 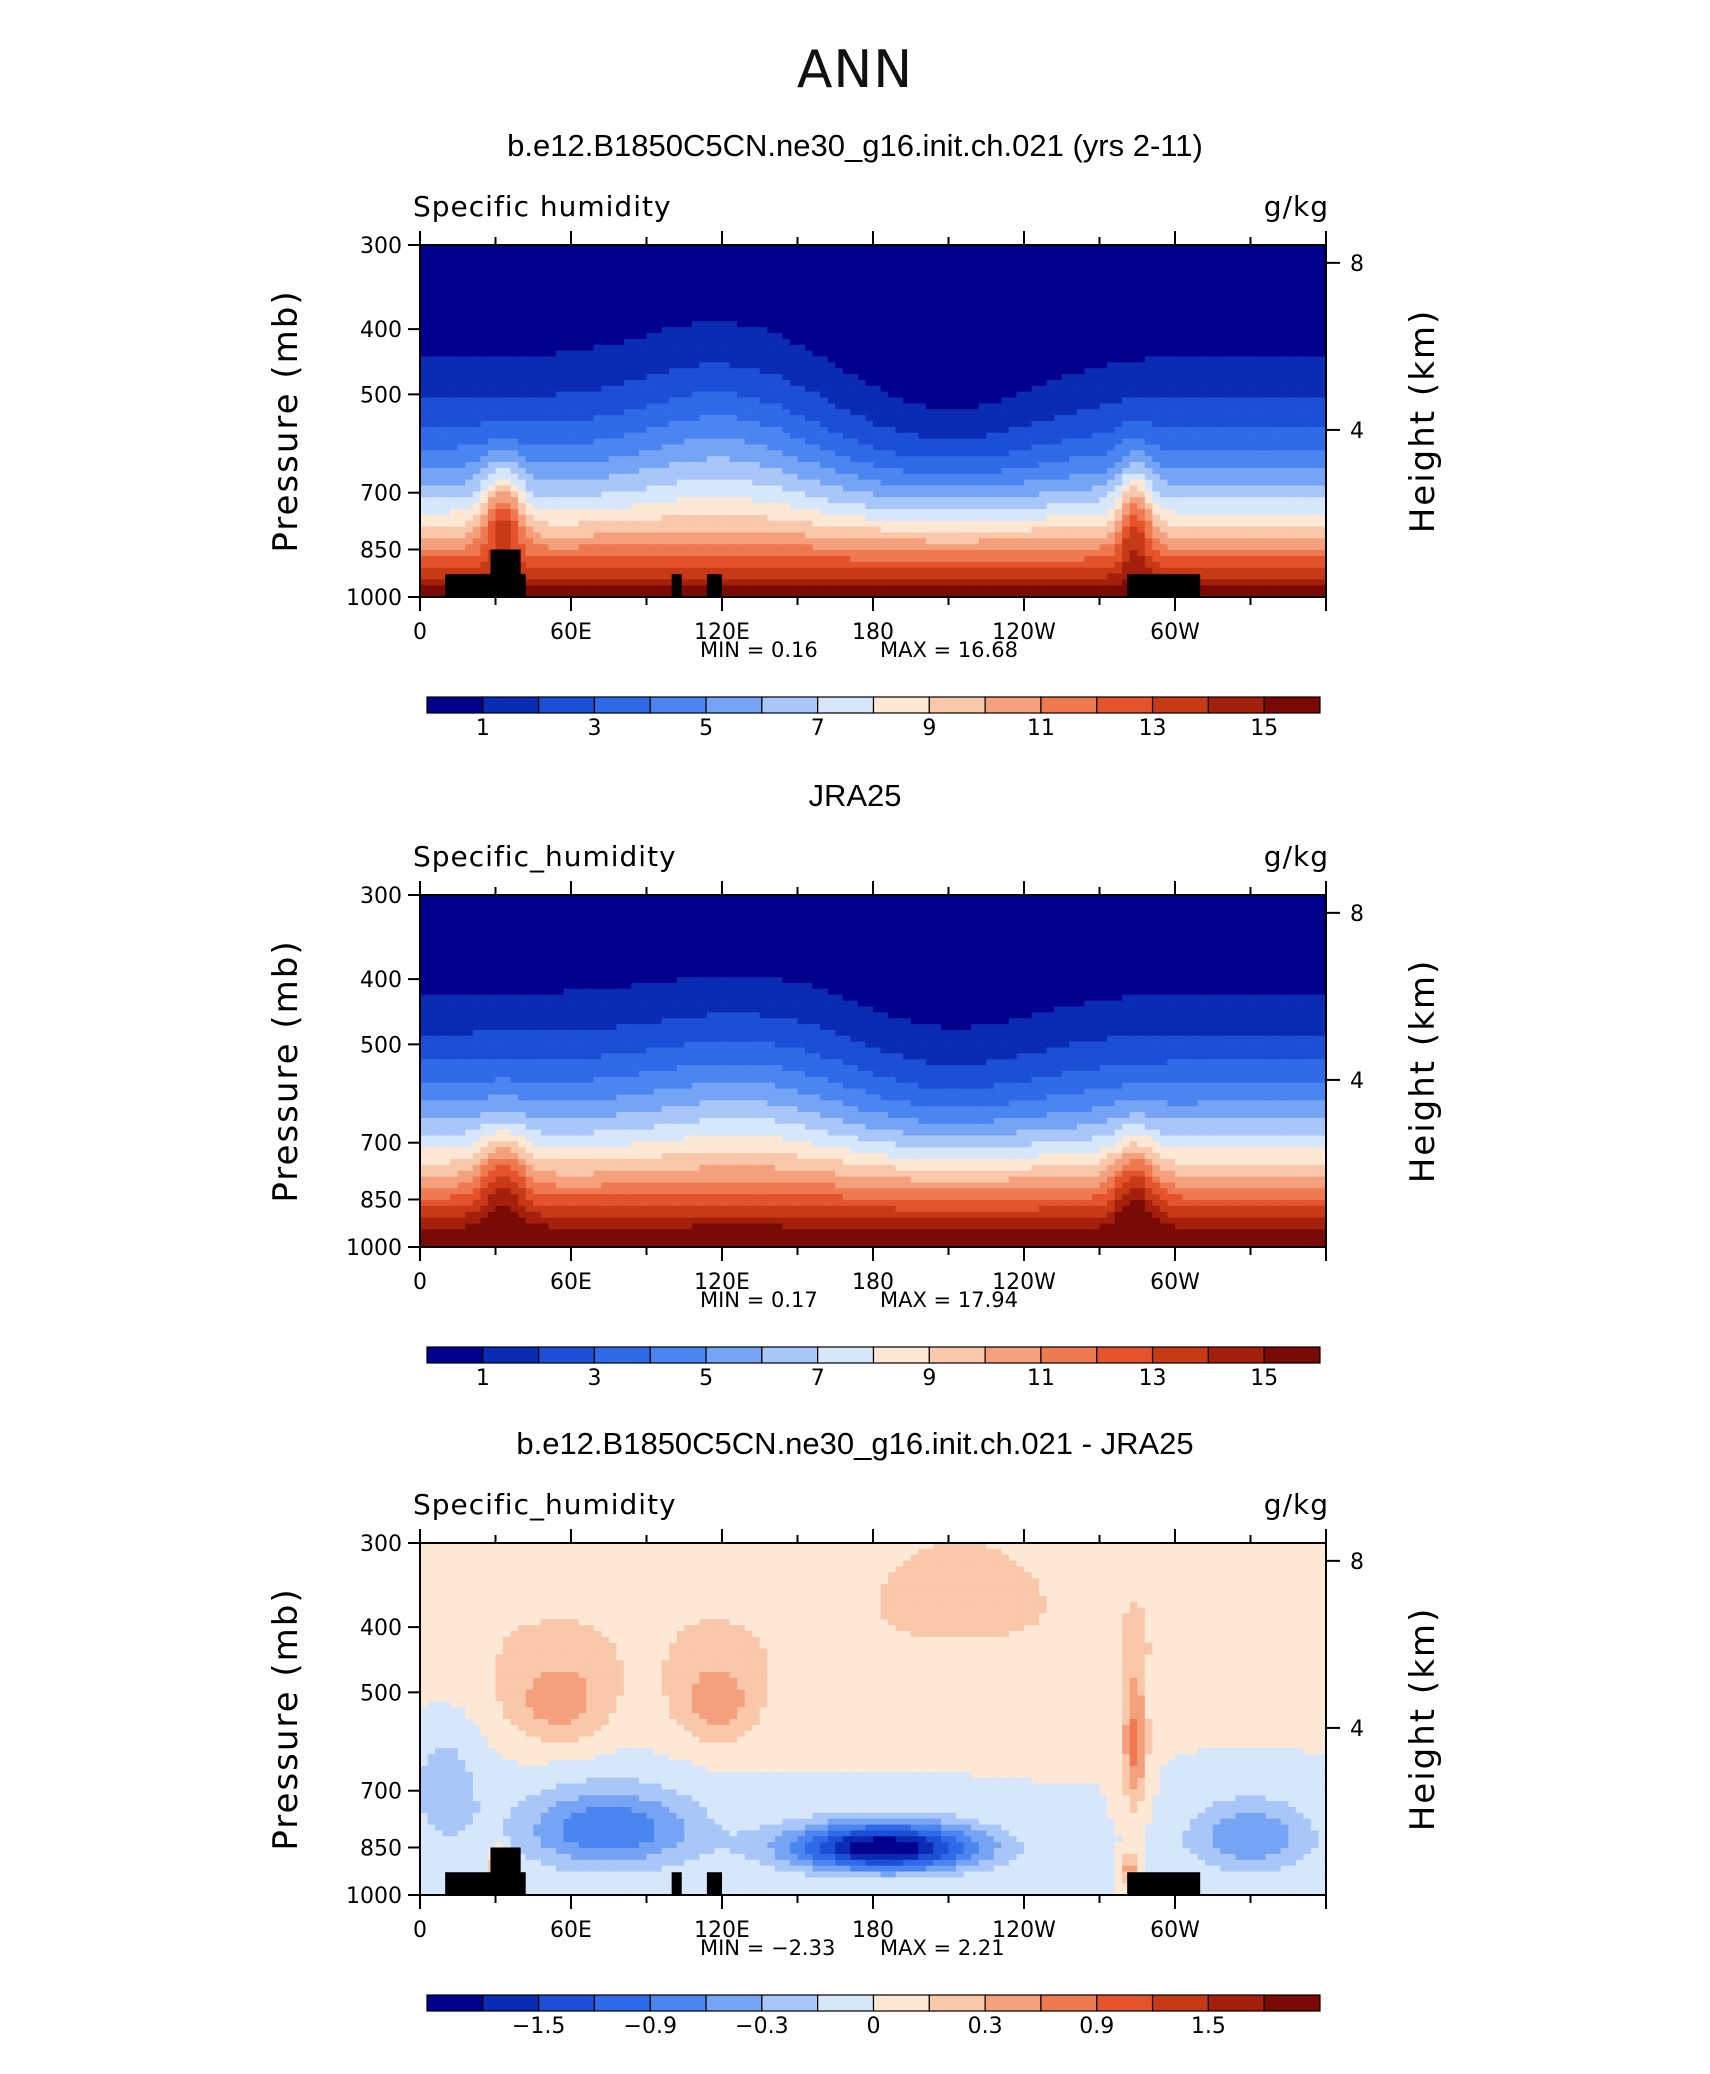 I want to click on variable-label: Specific humidity, so click(x=542, y=206).